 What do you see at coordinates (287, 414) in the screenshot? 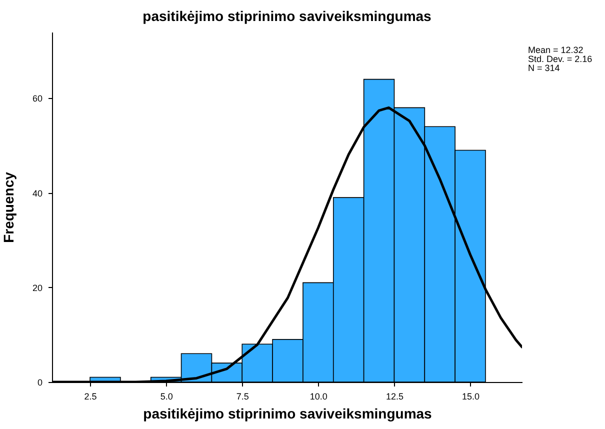
I see `x-axis-title: pasitikėjimo stiprinimo saviveiksmingumas` at bounding box center [287, 414].